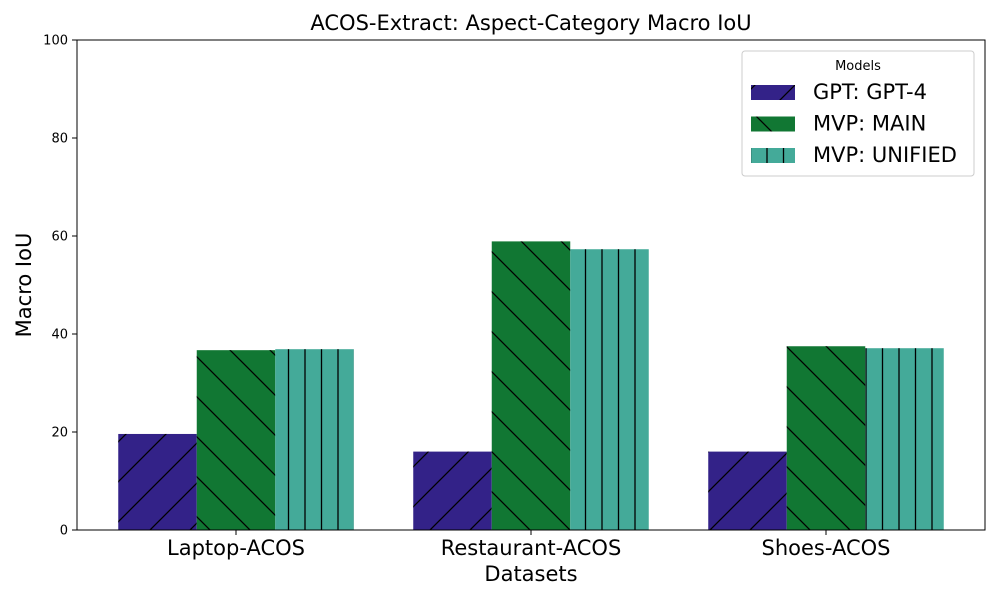 The image size is (1000, 600). Describe the element at coordinates (870, 92) in the screenshot. I see `legend-label: GPT: GPT-4` at that location.